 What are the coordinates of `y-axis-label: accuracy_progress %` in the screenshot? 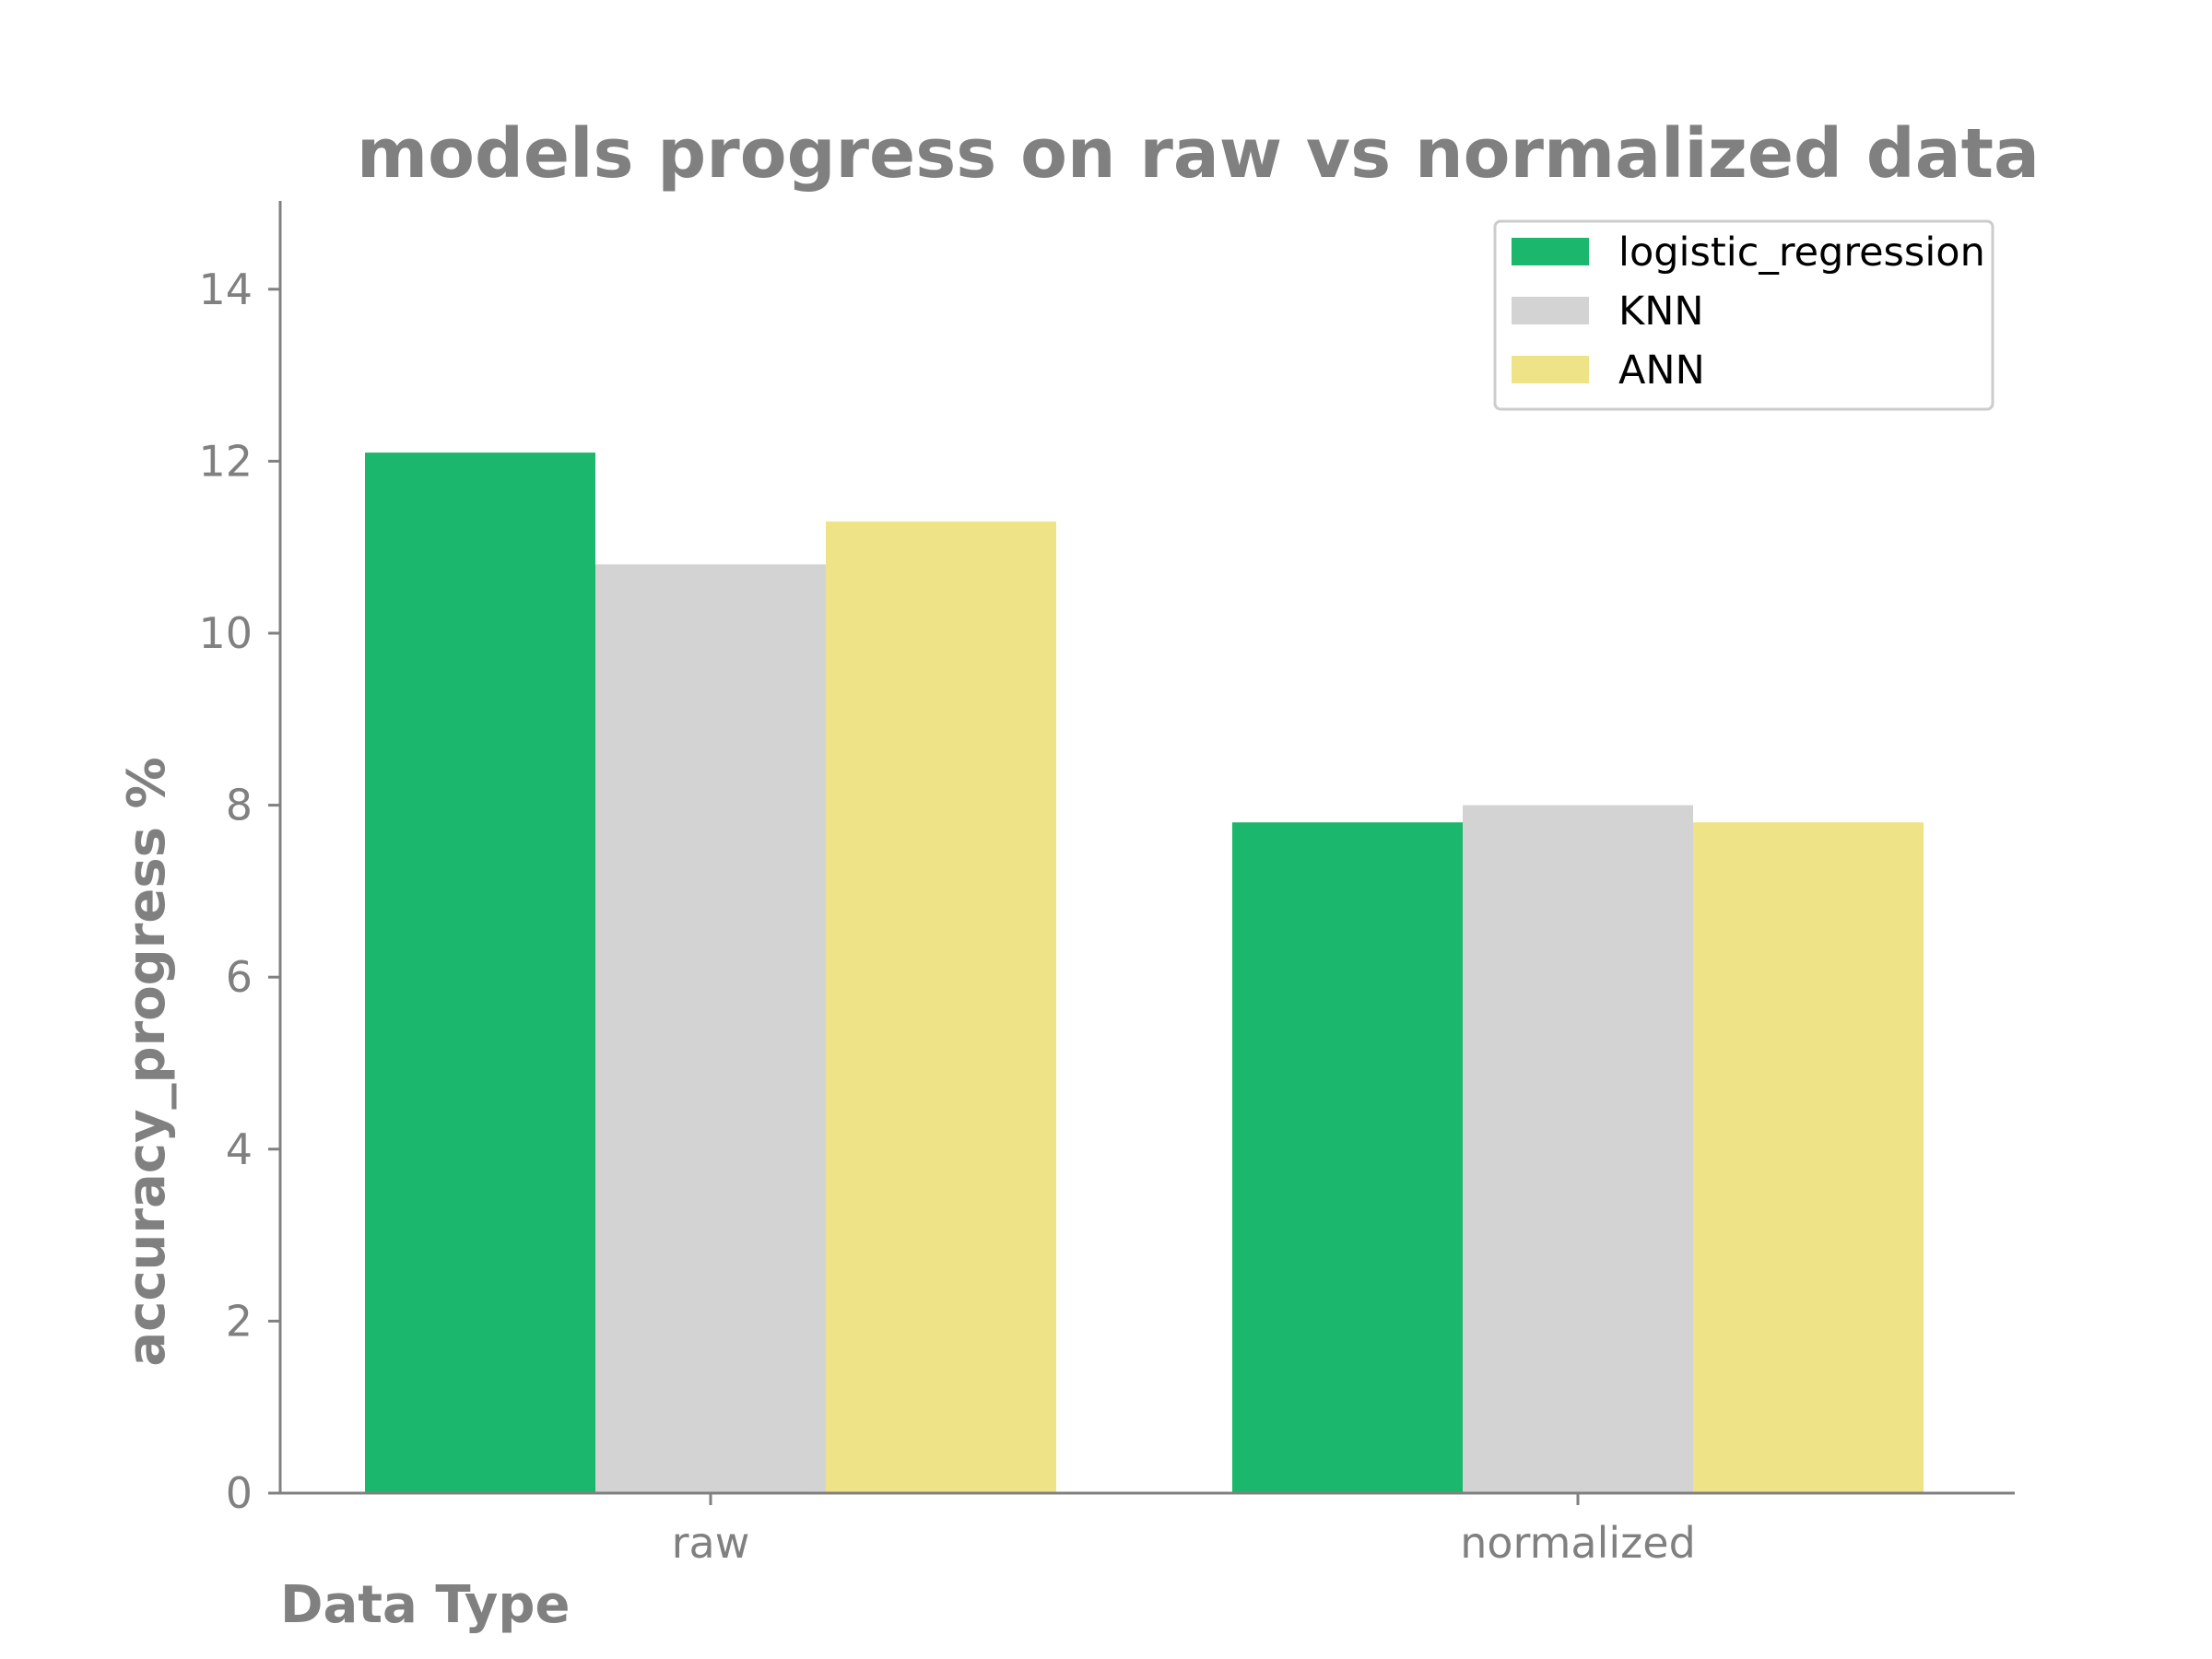 It's located at (147, 1061).